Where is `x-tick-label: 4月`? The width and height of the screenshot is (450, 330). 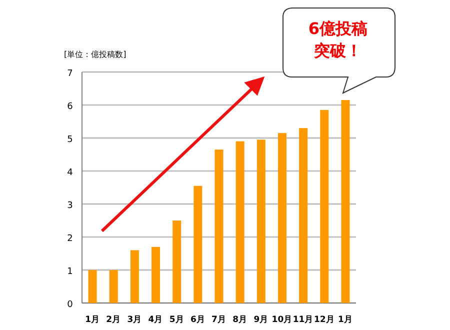 x-tick-label: 4月 is located at coordinates (156, 319).